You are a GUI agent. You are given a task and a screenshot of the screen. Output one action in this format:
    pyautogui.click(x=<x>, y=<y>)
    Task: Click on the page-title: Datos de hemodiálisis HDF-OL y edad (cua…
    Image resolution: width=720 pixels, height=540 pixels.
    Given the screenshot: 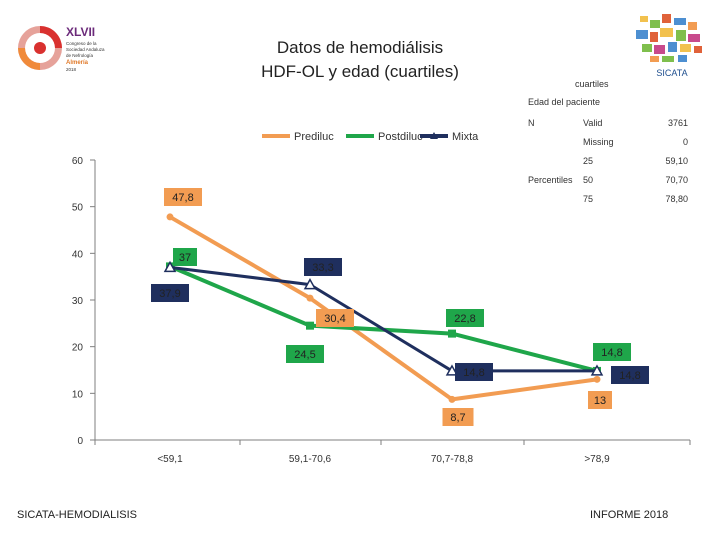 What is the action you would take?
    pyautogui.click(x=360, y=60)
    